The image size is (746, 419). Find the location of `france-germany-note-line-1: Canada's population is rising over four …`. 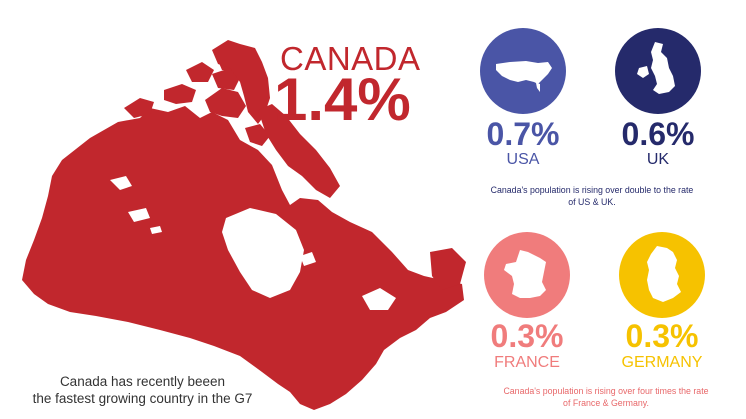

france-germany-note-line-1: Canada's population is rising over four … is located at coordinates (606, 391).